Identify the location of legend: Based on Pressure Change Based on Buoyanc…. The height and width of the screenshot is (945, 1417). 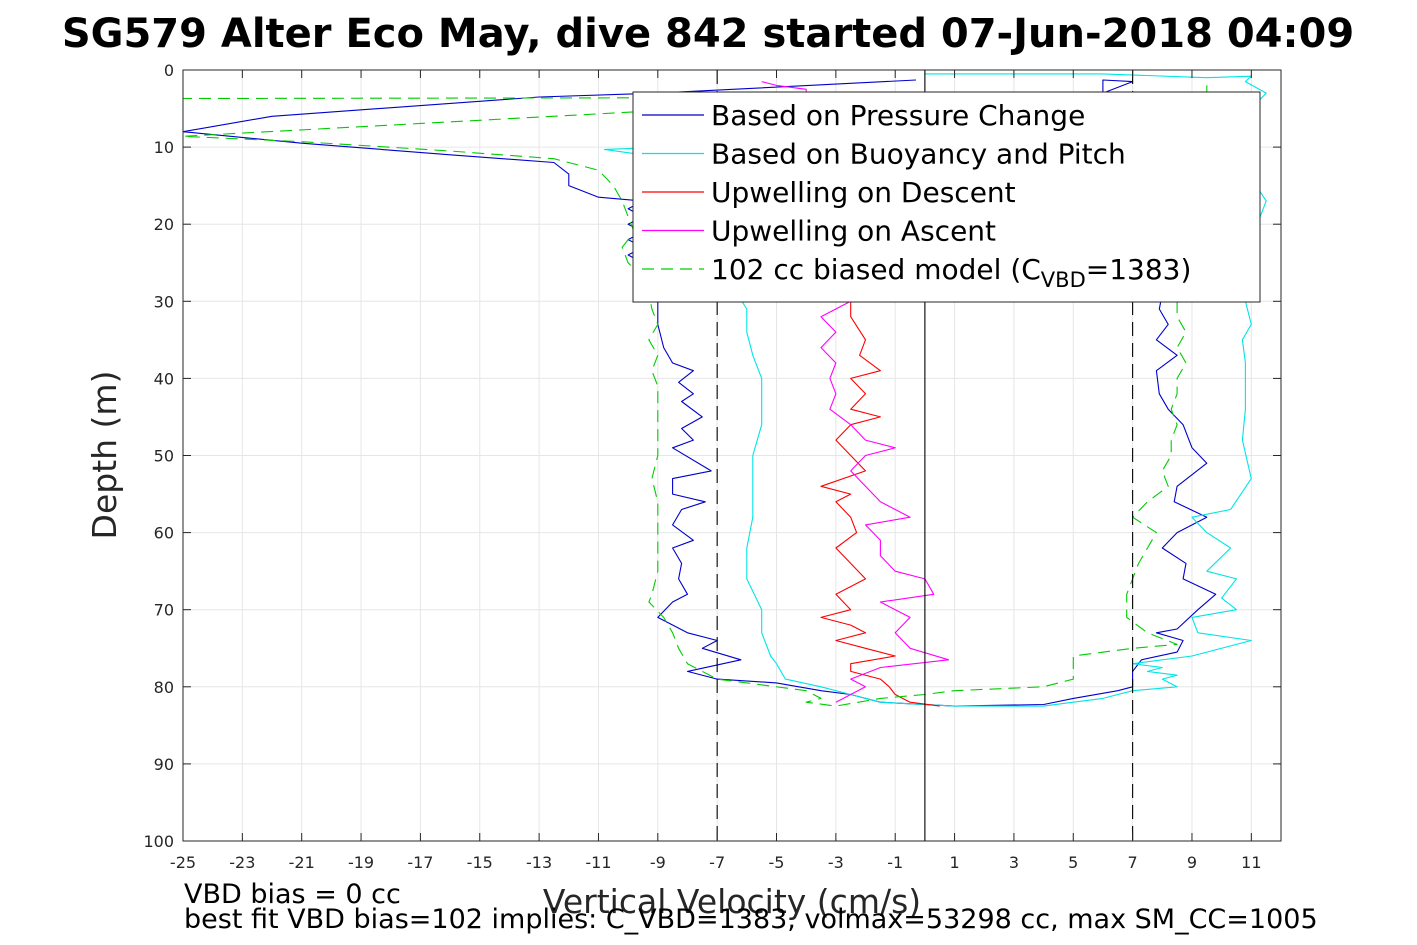
(946, 197).